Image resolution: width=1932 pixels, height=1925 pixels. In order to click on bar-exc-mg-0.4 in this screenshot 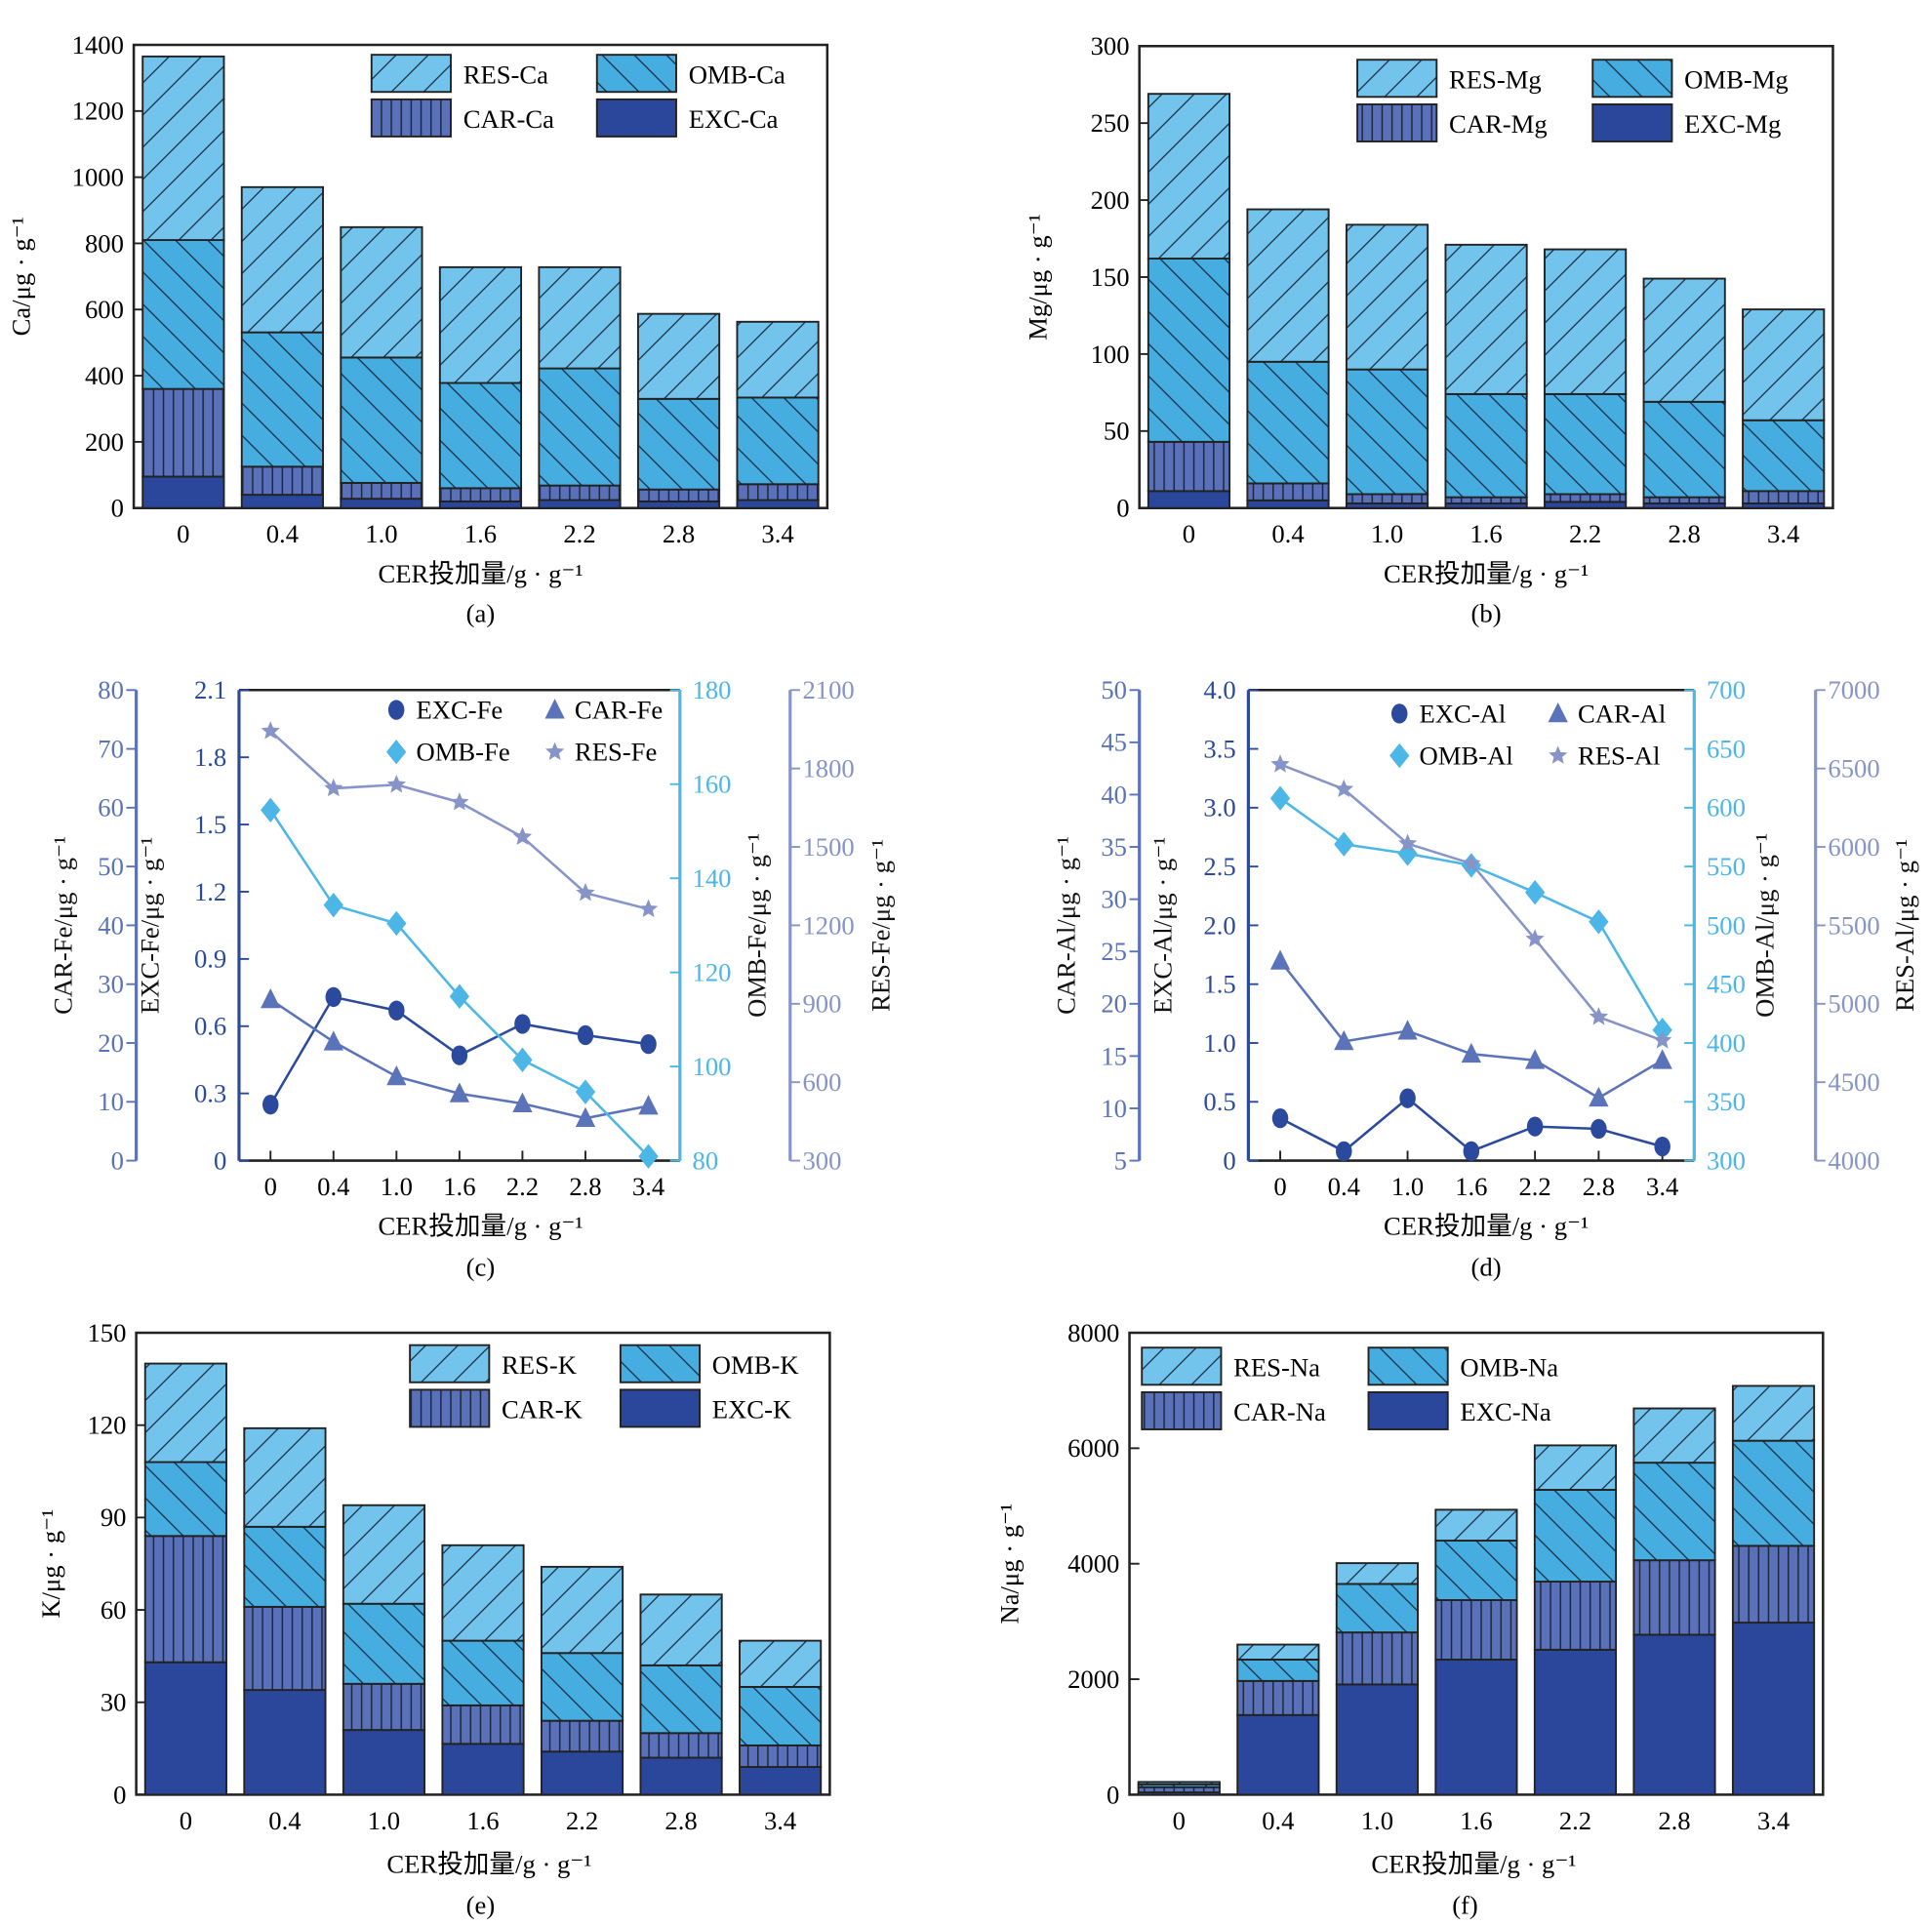, I will do `click(1288, 504)`.